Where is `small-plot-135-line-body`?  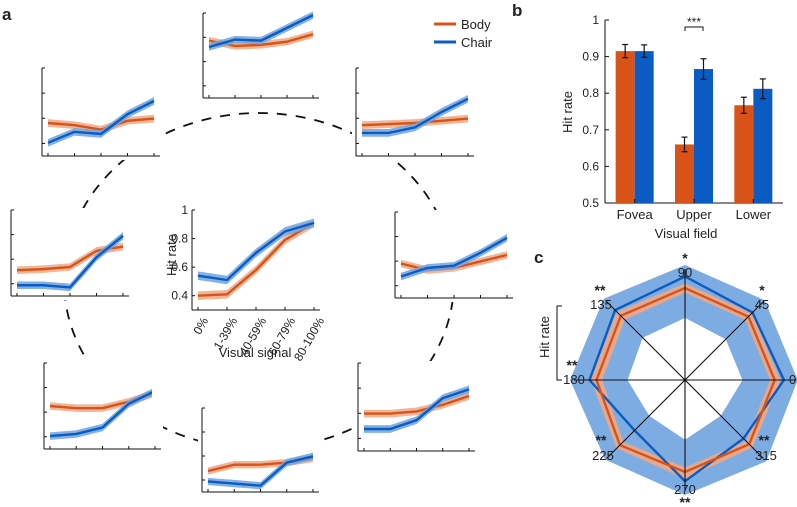 small-plot-135-line-body is located at coordinates (101, 124).